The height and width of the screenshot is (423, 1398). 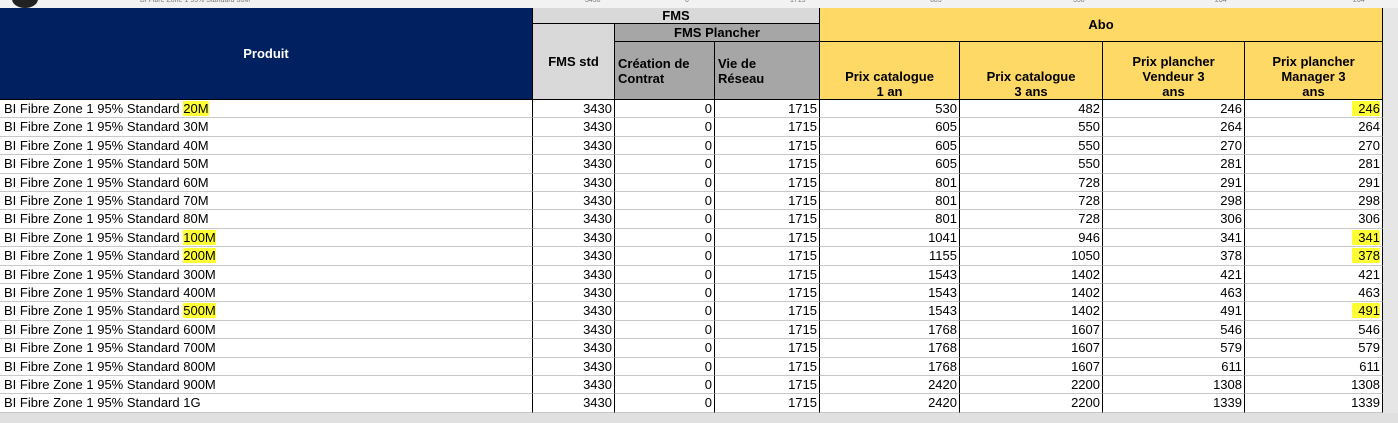 What do you see at coordinates (196, 145) in the screenshot?
I see `product-speed: 40M` at bounding box center [196, 145].